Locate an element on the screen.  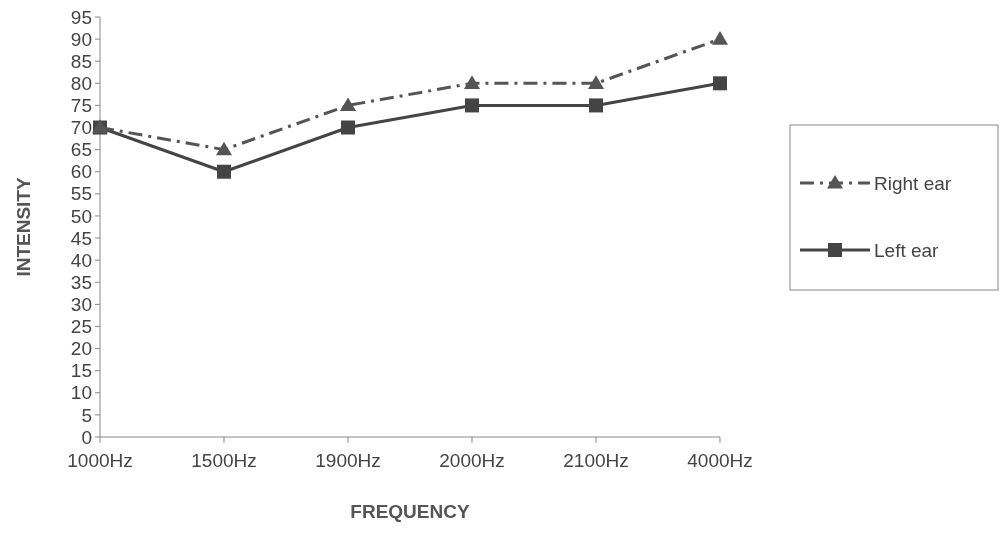
y-tick-label: 75 is located at coordinates (81, 106).